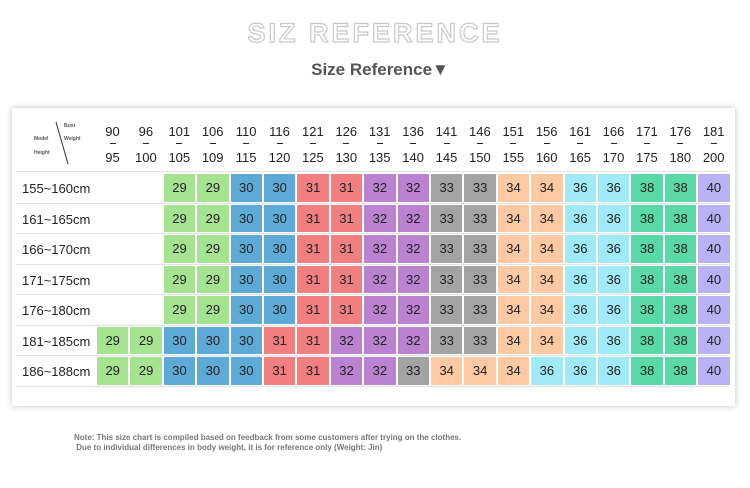 Image resolution: width=750 pixels, height=488 pixels. I want to click on column-to: 165, so click(580, 157).